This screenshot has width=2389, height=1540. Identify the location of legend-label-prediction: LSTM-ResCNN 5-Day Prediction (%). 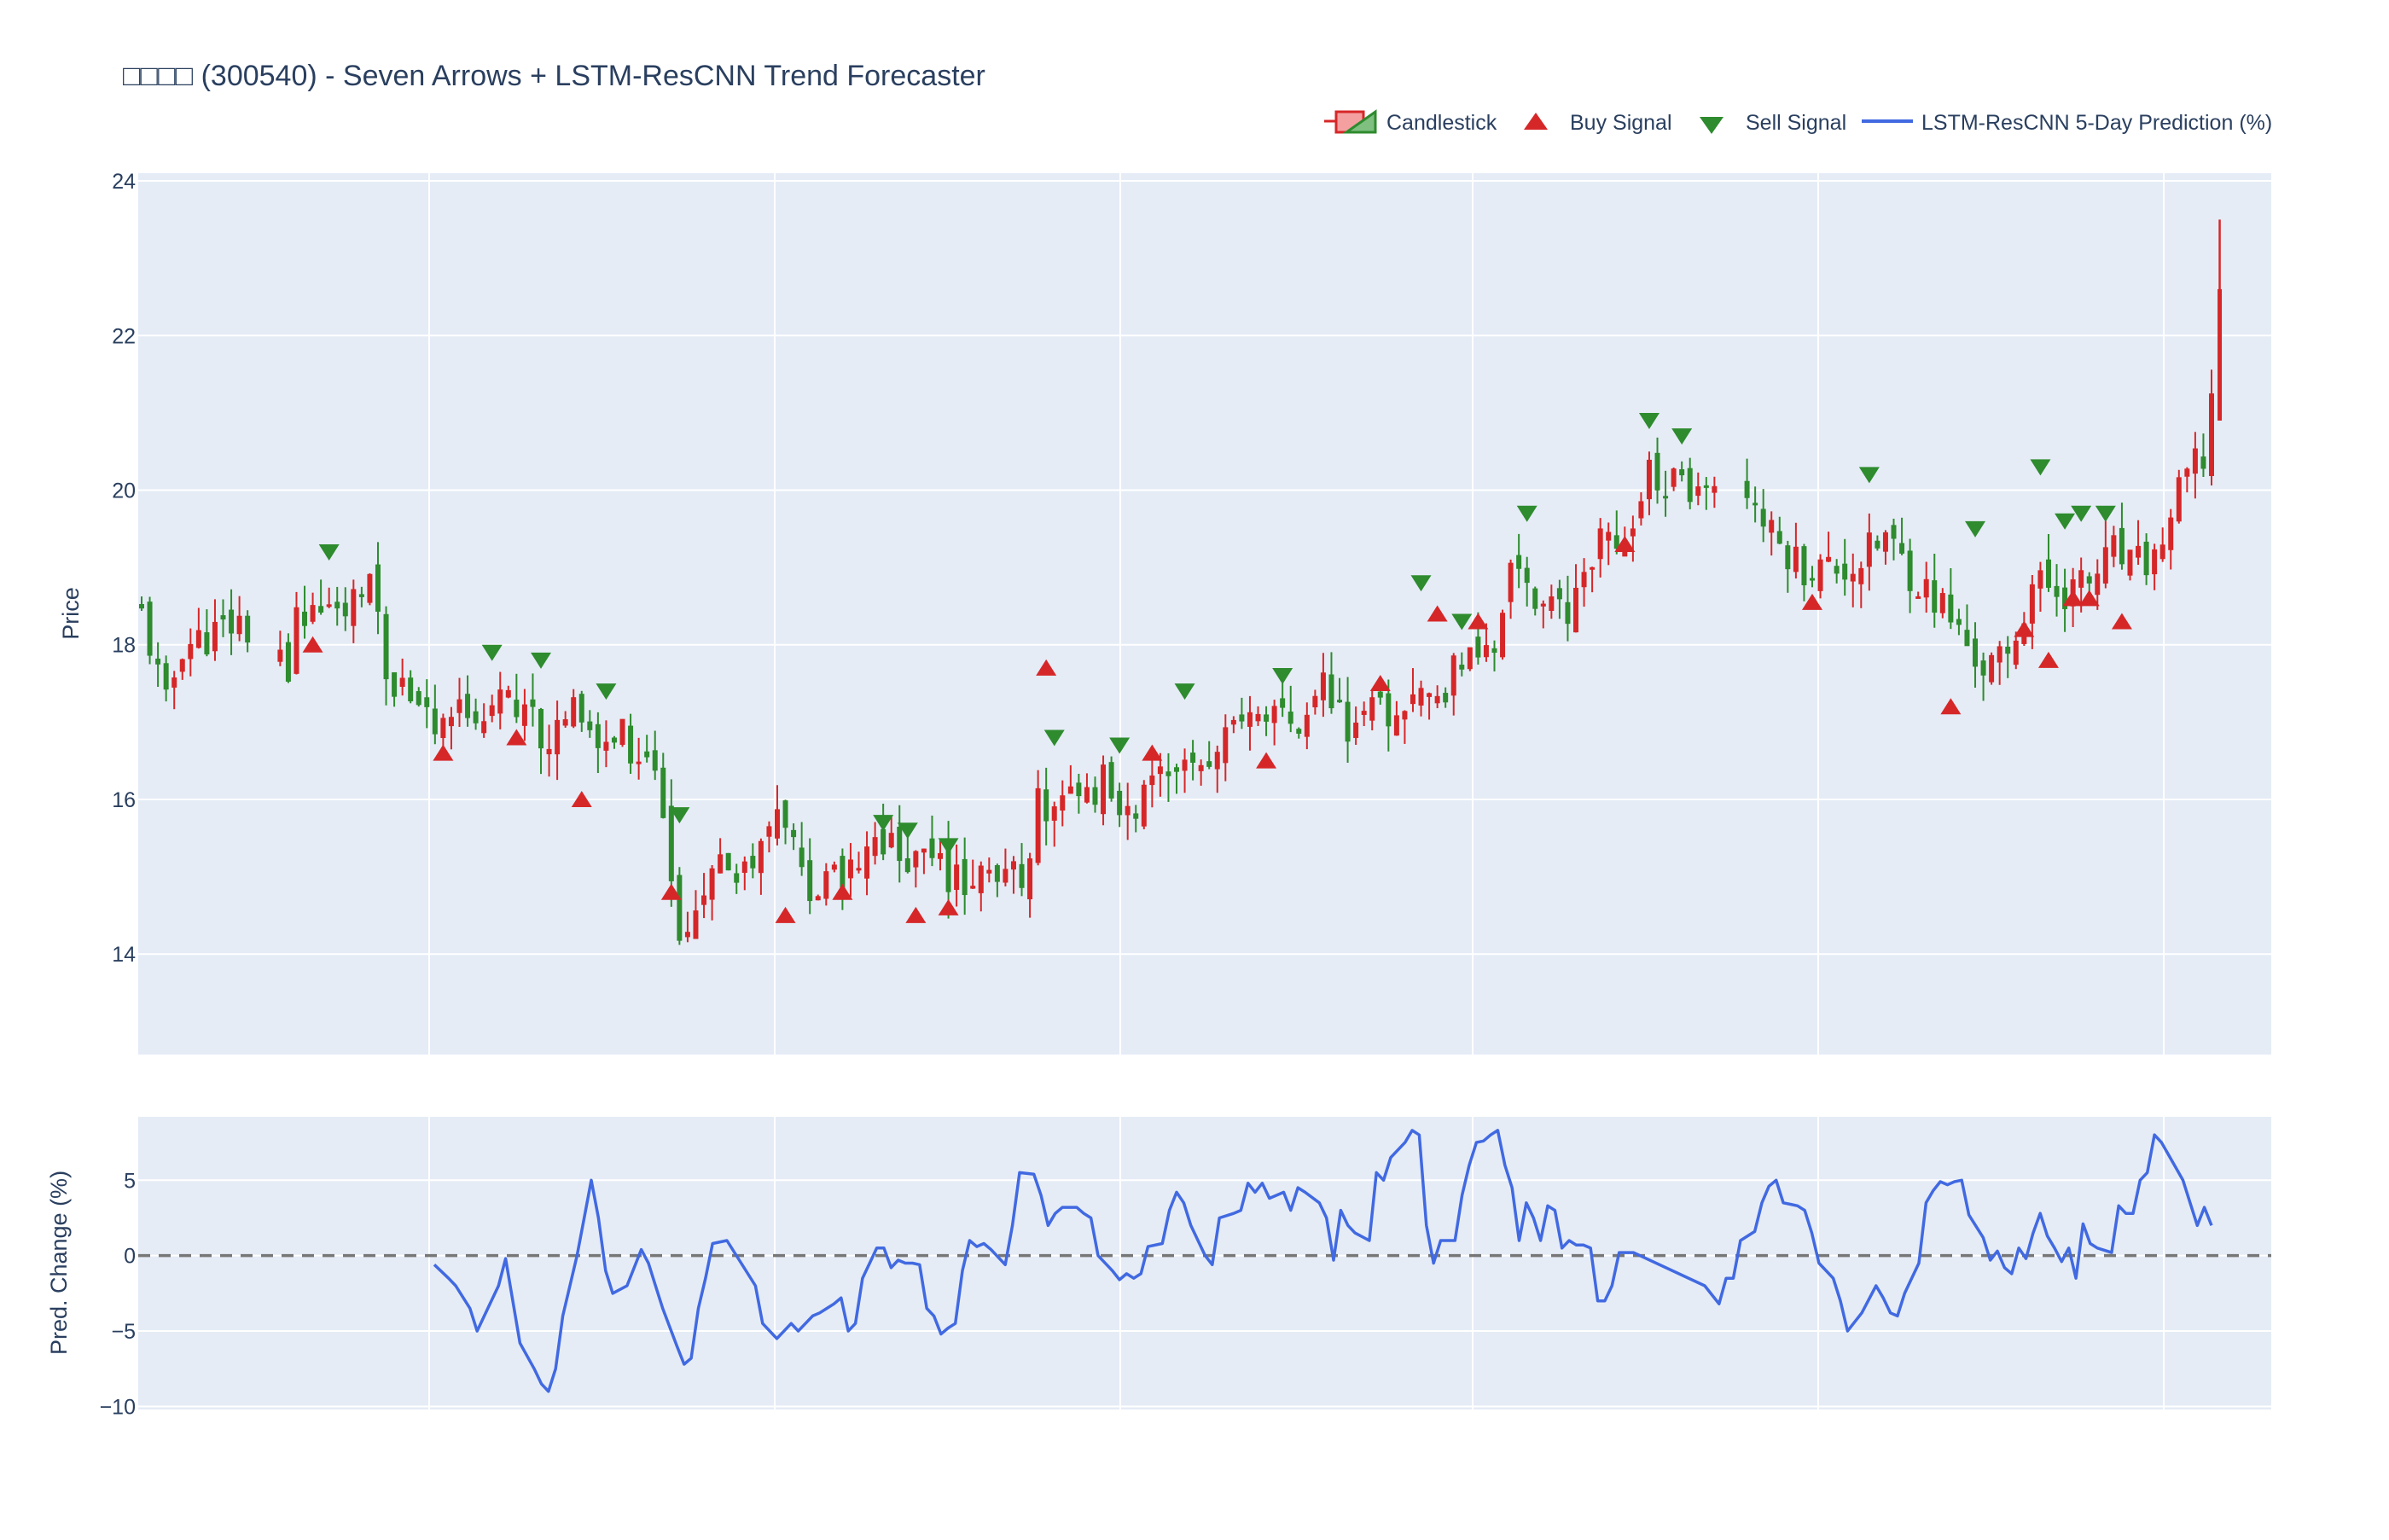
(2096, 123).